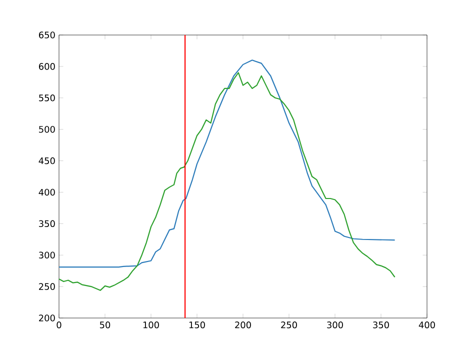 The image size is (474, 353). Describe the element at coordinates (59, 325) in the screenshot. I see `x-tick-label: 0` at that location.